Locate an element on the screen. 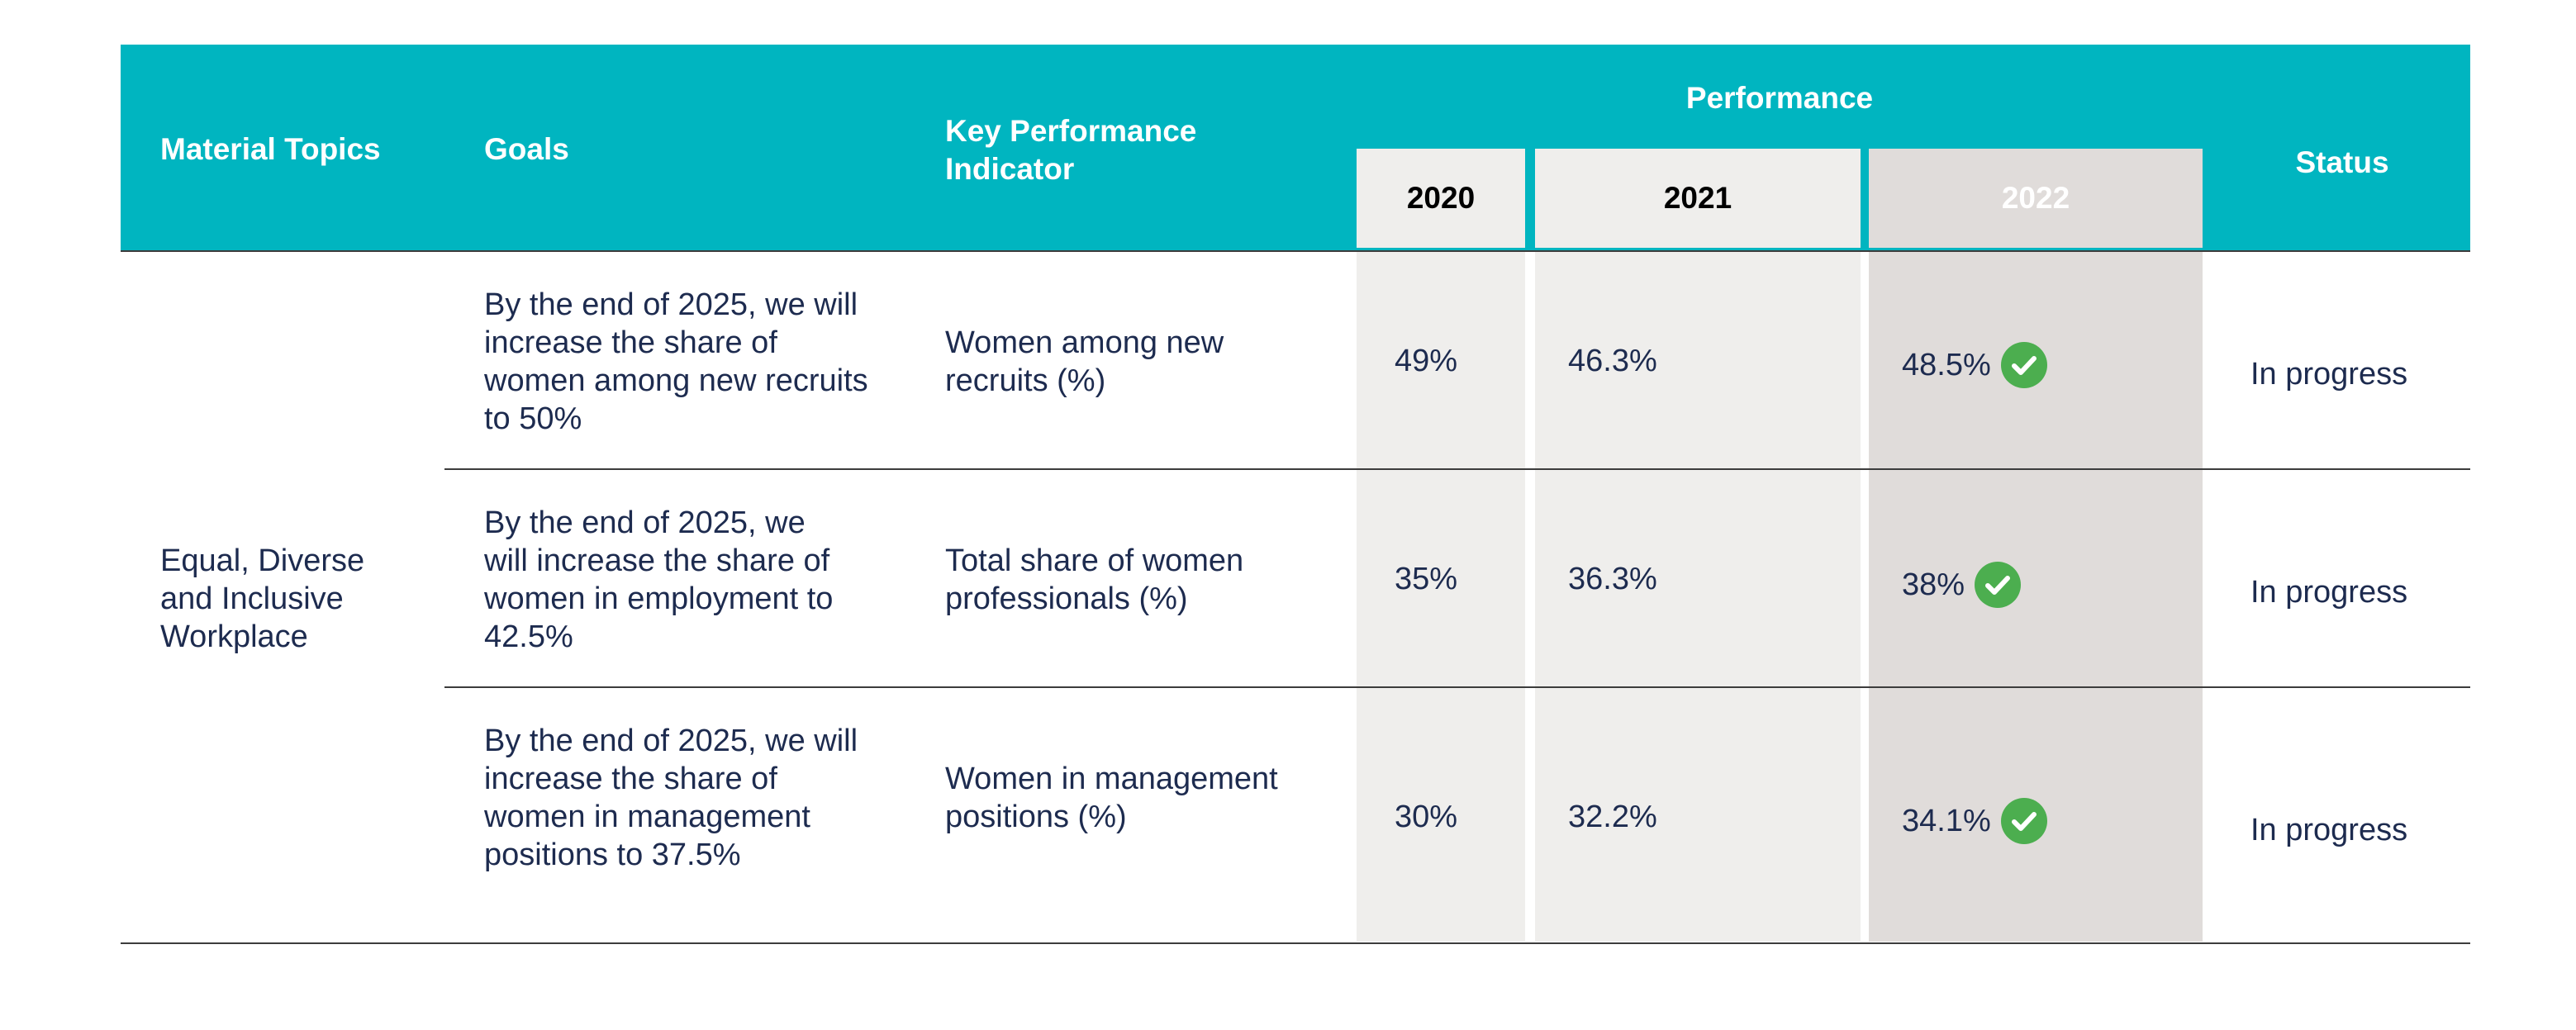 This screenshot has height=1030, width=2576. kpi-text: Women in management positions (%) is located at coordinates (1111, 798).